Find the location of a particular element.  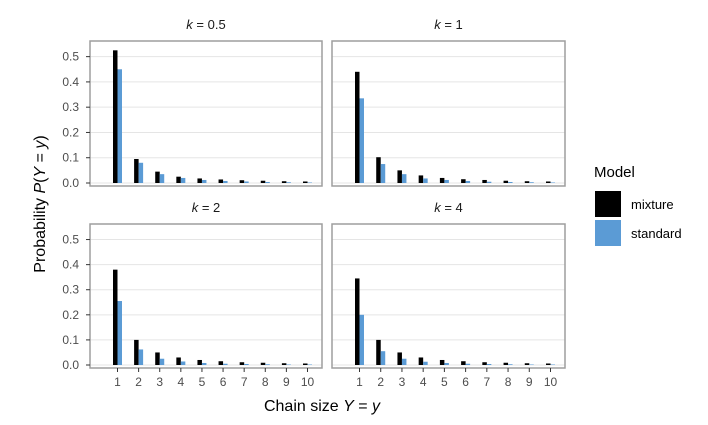

panel-k-4: k = 4 is located at coordinates (448, 284).